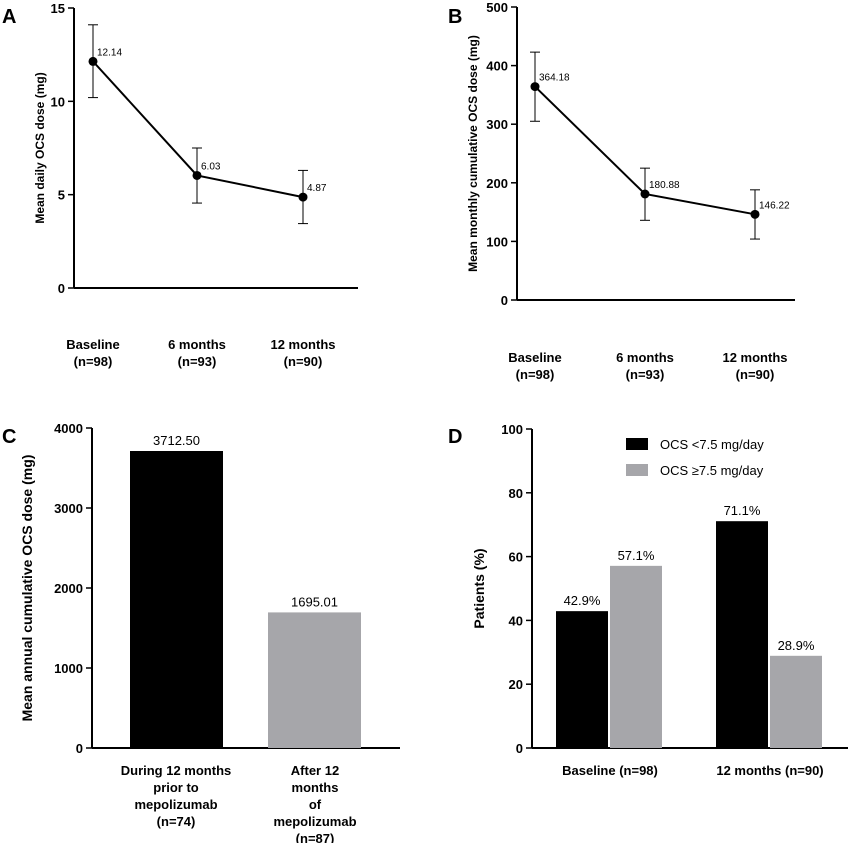  What do you see at coordinates (211, 166) in the screenshot?
I see `panel-a-data-label: 6.03` at bounding box center [211, 166].